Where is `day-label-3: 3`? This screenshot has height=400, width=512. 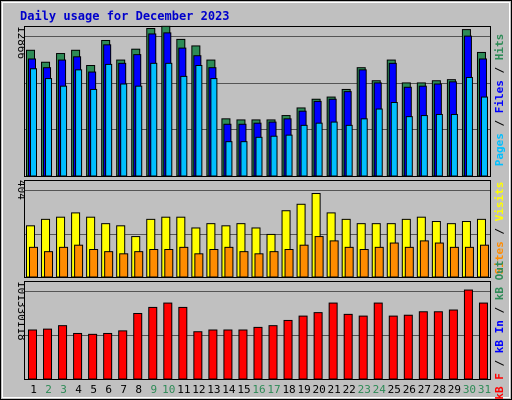 day-label-3: 3 is located at coordinates (63, 389).